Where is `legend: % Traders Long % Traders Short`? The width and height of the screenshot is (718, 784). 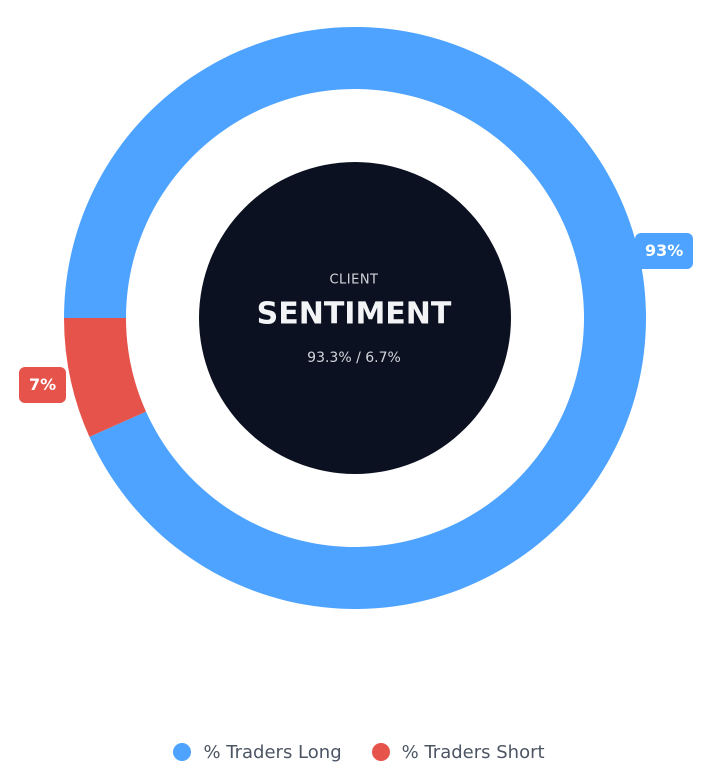 legend: % Traders Long % Traders Short is located at coordinates (359, 752).